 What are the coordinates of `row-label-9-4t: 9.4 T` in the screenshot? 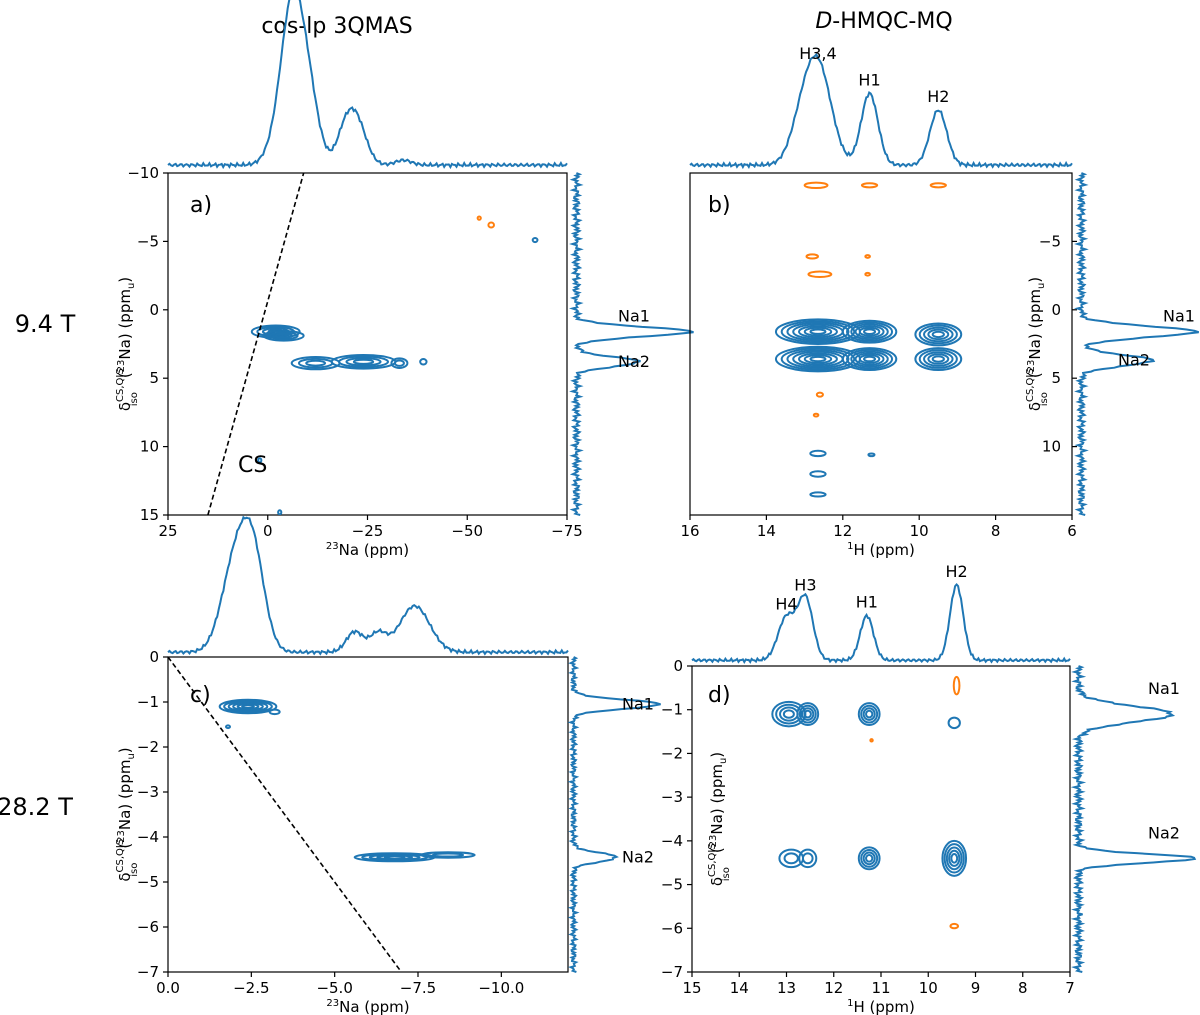 It's located at (45, 324).